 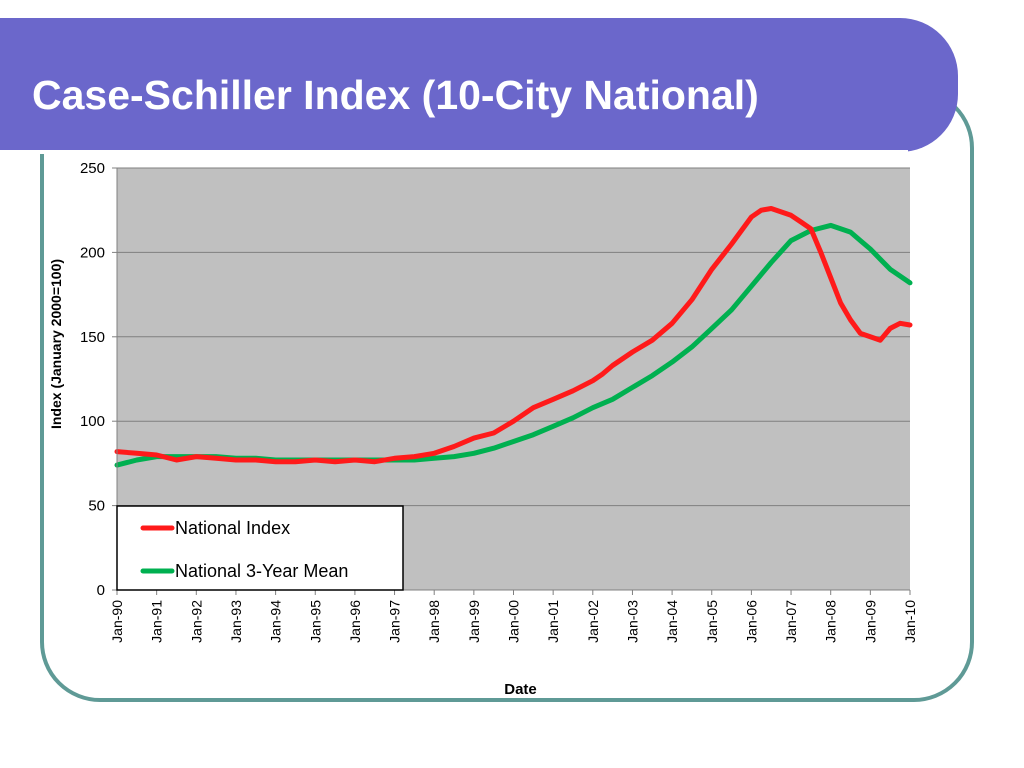 I want to click on x-tick-label: Jan-10, so click(x=910, y=621).